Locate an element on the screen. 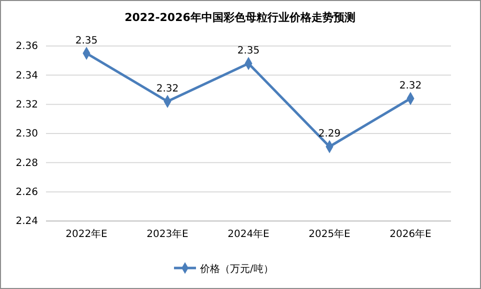 This screenshot has height=289, width=481. y-tick-label: 2.30 is located at coordinates (27, 134).